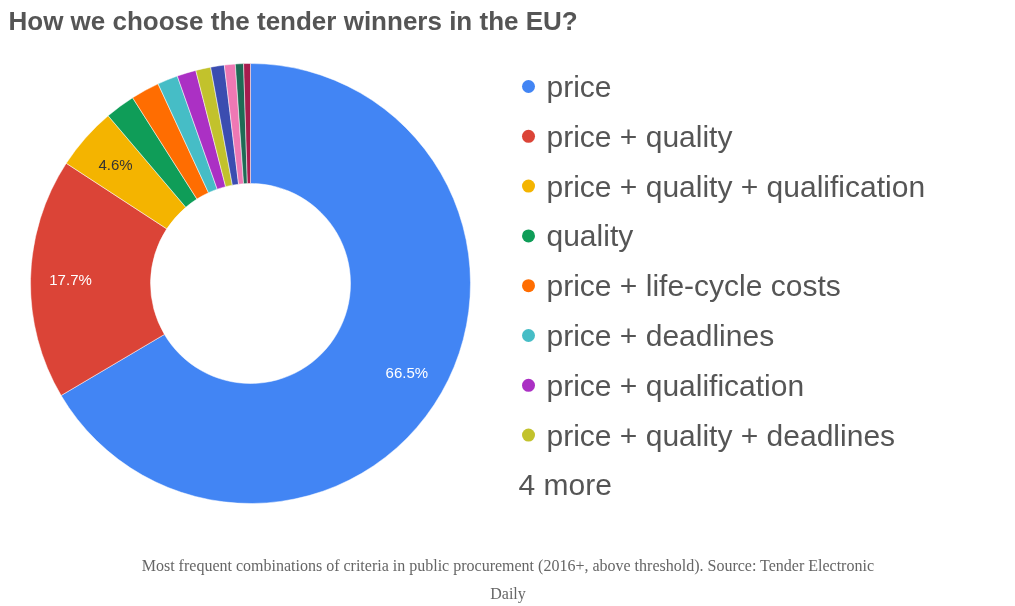 This screenshot has width=1015, height=606. Describe the element at coordinates (407, 373) in the screenshot. I see `data-label: 66.5%` at that location.